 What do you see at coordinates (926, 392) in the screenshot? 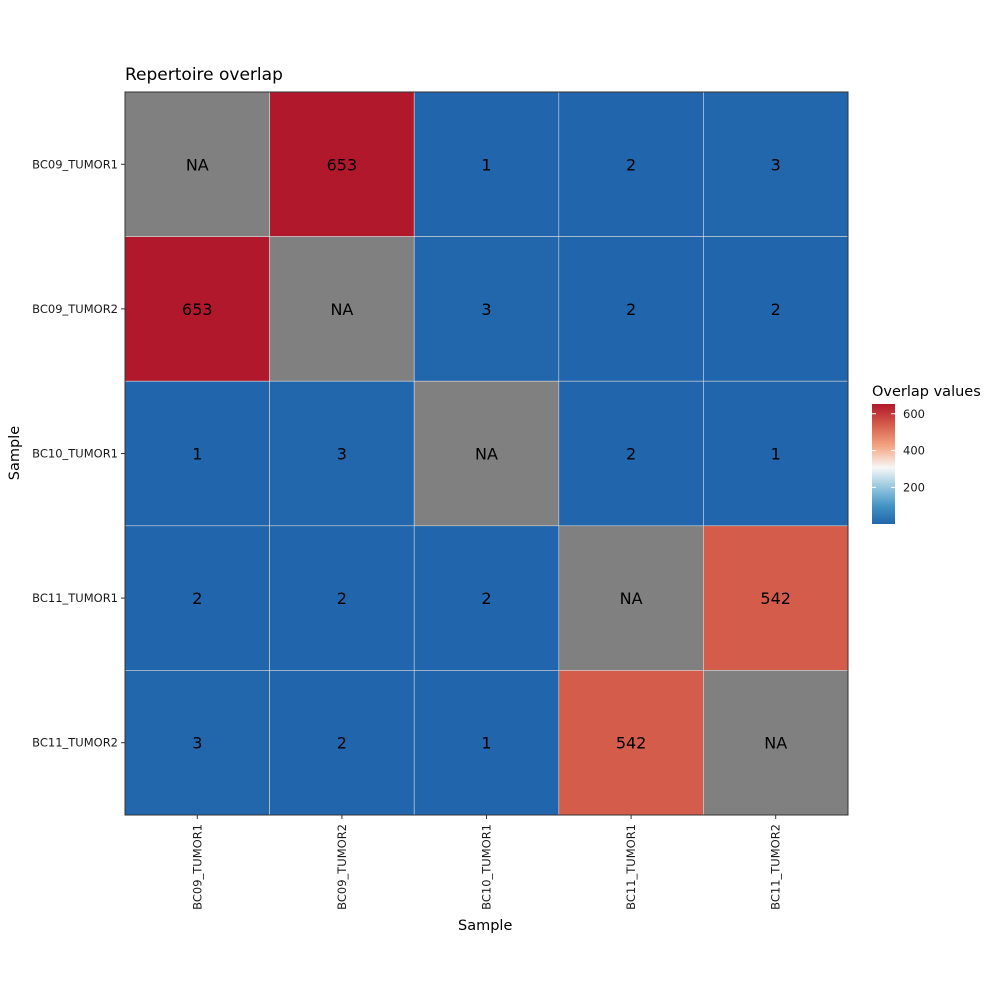
I see `legend-title: Overlap values` at bounding box center [926, 392].